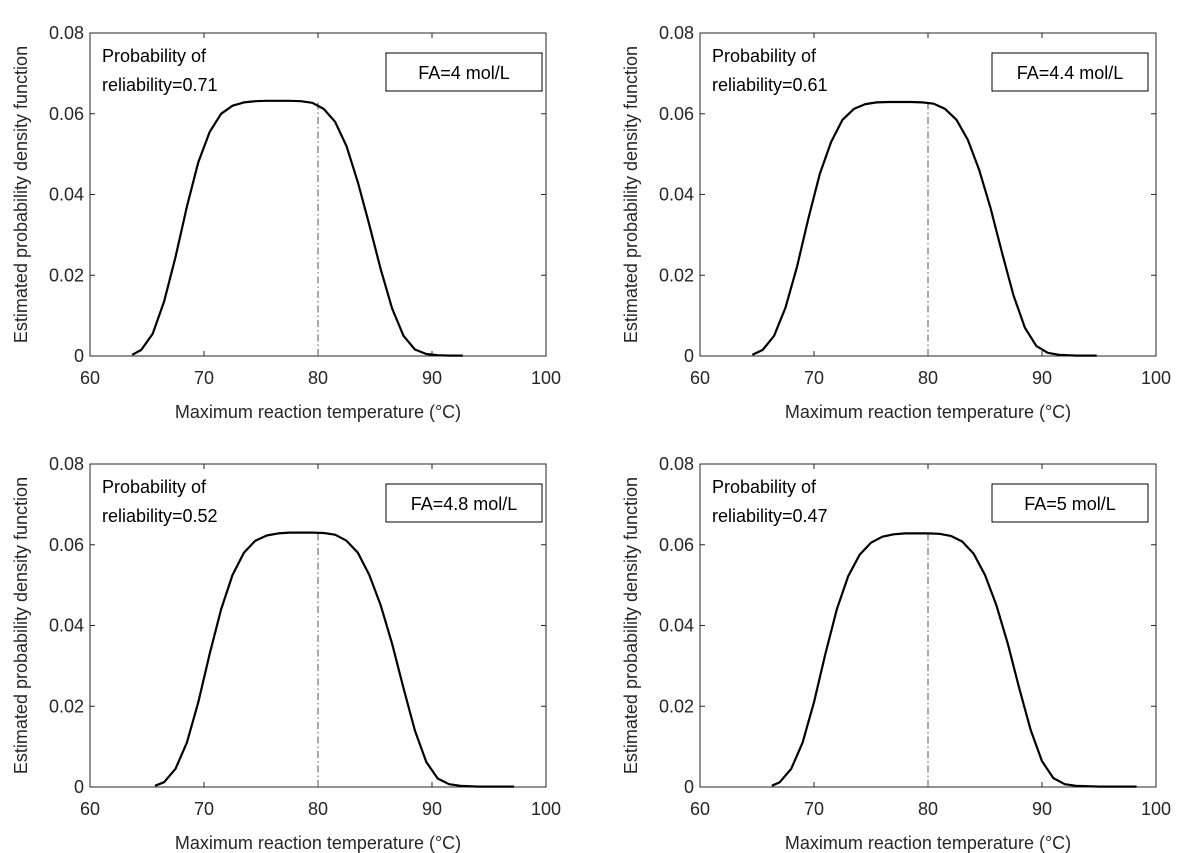 This screenshot has width=1177, height=853. I want to click on legend-box-label: FA=4.4 mol/L, so click(1070, 73).